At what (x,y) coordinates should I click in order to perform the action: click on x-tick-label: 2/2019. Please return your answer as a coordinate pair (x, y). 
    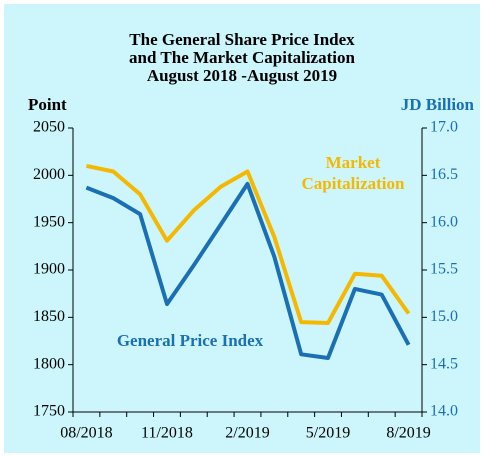
    Looking at the image, I should click on (247, 433).